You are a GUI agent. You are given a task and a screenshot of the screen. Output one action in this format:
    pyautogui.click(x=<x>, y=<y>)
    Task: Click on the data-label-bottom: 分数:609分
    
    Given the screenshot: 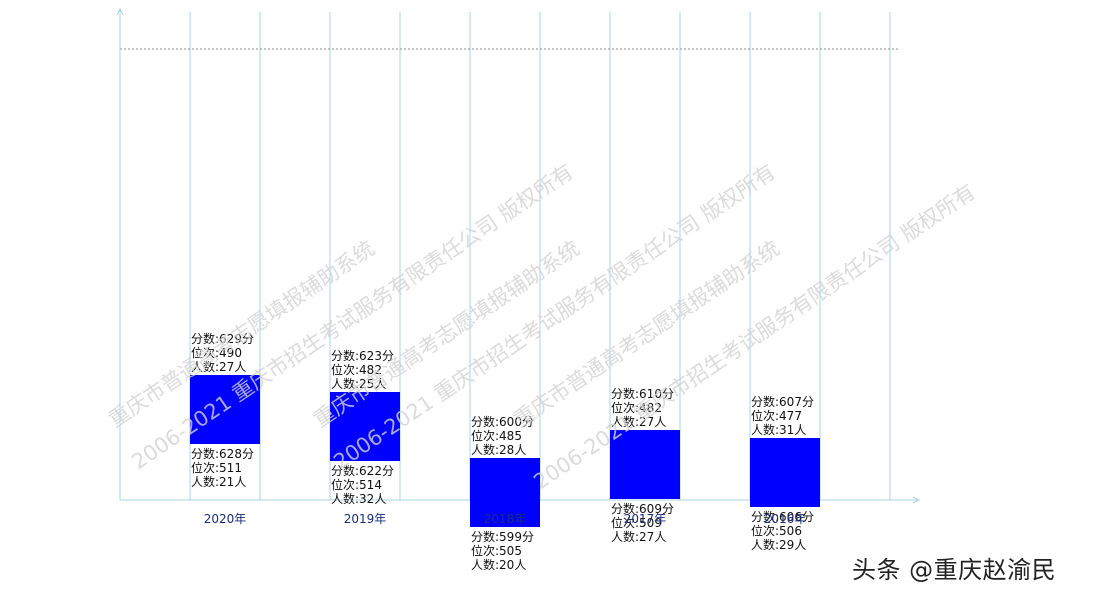 What is the action you would take?
    pyautogui.click(x=642, y=508)
    